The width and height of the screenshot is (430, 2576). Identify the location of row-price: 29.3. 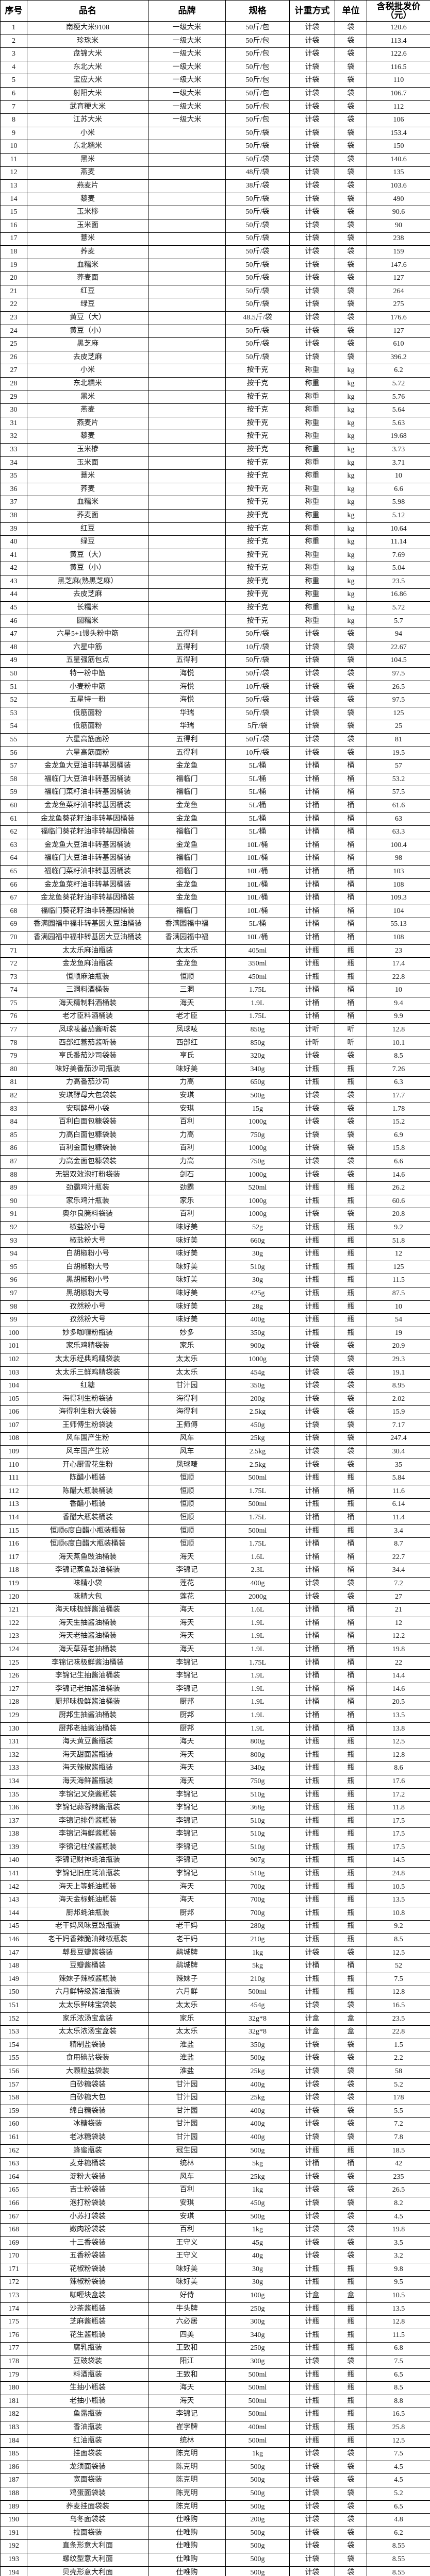
(399, 1359).